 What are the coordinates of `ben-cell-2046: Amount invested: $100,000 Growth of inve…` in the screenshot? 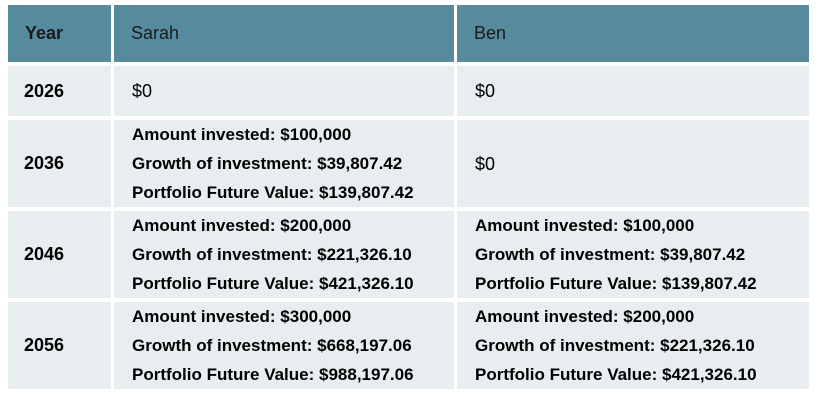 It's located at (633, 254).